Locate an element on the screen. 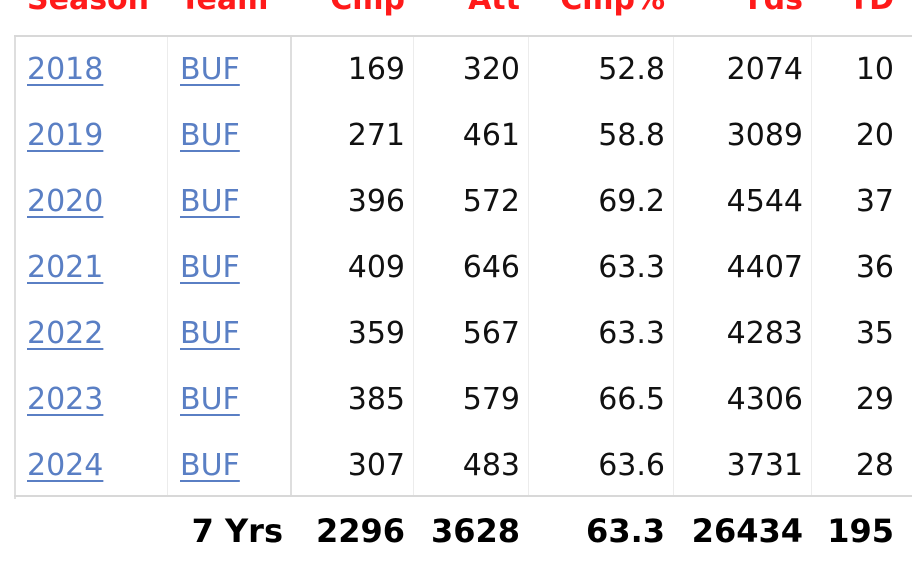 The height and width of the screenshot is (579, 912). att-cell: 579 is located at coordinates (491, 399).